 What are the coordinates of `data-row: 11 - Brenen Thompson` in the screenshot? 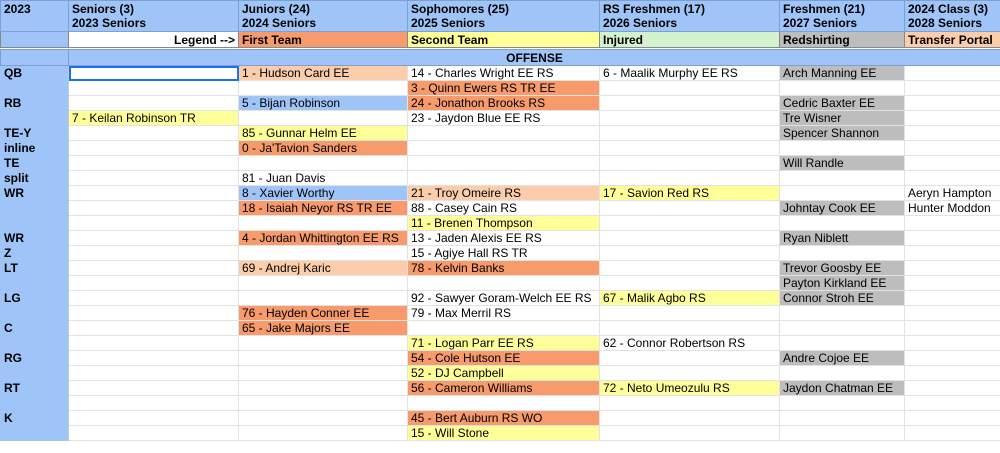 It's located at (500, 223).